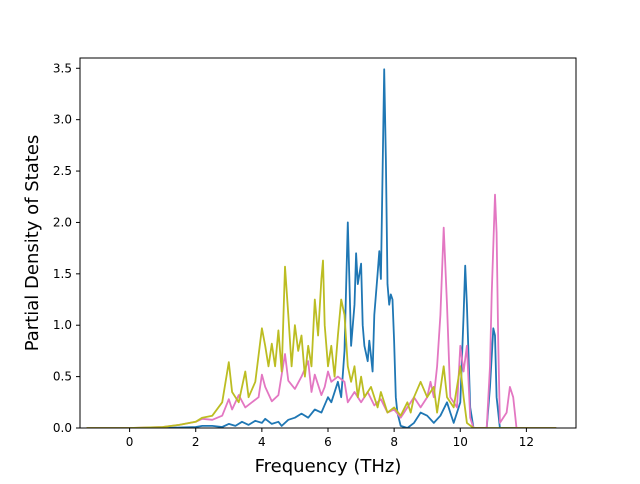  What do you see at coordinates (62, 222) in the screenshot?
I see `y-tick-label: 2.0` at bounding box center [62, 222].